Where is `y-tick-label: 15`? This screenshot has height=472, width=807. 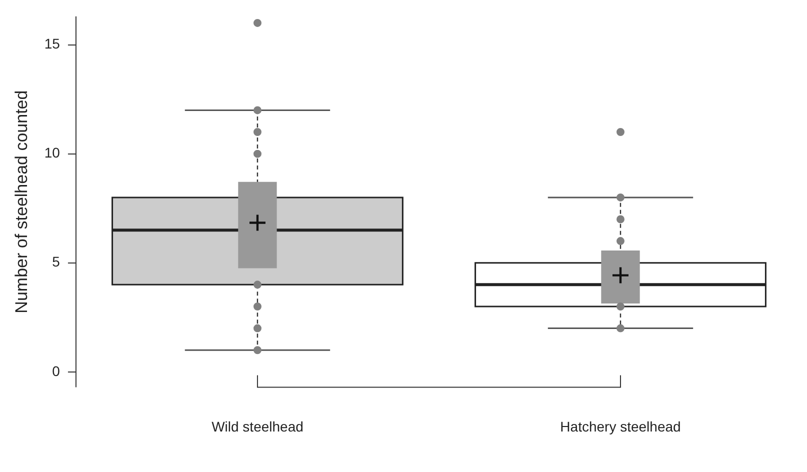 y-tick-label: 15 is located at coordinates (52, 44).